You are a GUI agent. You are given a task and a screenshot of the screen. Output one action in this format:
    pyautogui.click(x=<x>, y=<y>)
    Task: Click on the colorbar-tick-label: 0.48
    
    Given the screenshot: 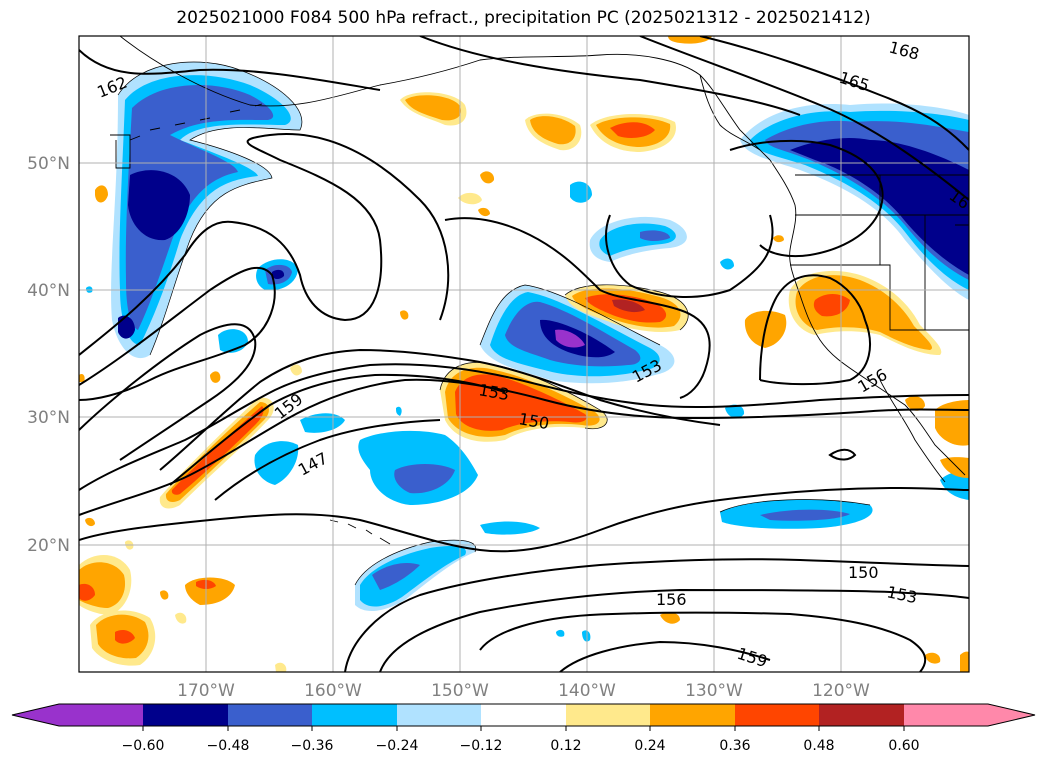 What is the action you would take?
    pyautogui.click(x=818, y=746)
    